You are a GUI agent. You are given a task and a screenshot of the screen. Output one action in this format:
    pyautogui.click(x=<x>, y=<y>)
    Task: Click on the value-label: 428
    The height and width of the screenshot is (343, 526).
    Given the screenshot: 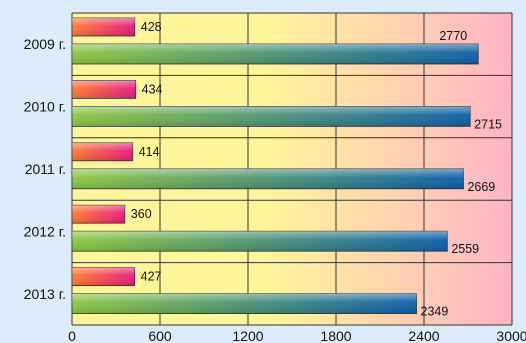 What is the action you would take?
    pyautogui.click(x=151, y=27)
    